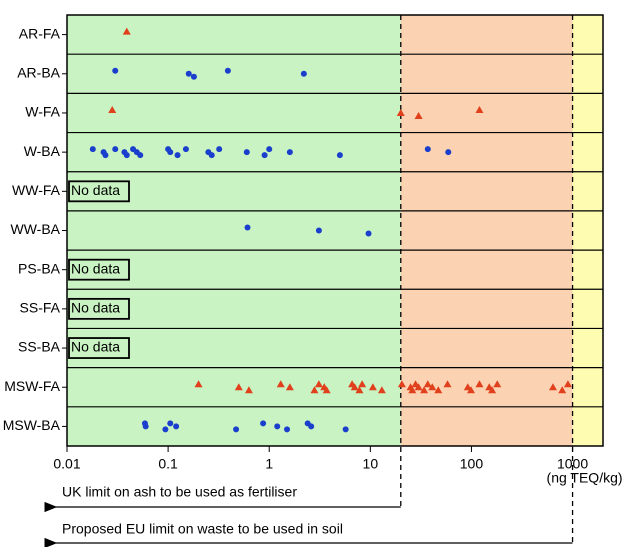 Image resolution: width=640 pixels, height=552 pixels. What do you see at coordinates (585, 478) in the screenshot?
I see `x-axis-label: (ng TEQ/kg)` at bounding box center [585, 478].